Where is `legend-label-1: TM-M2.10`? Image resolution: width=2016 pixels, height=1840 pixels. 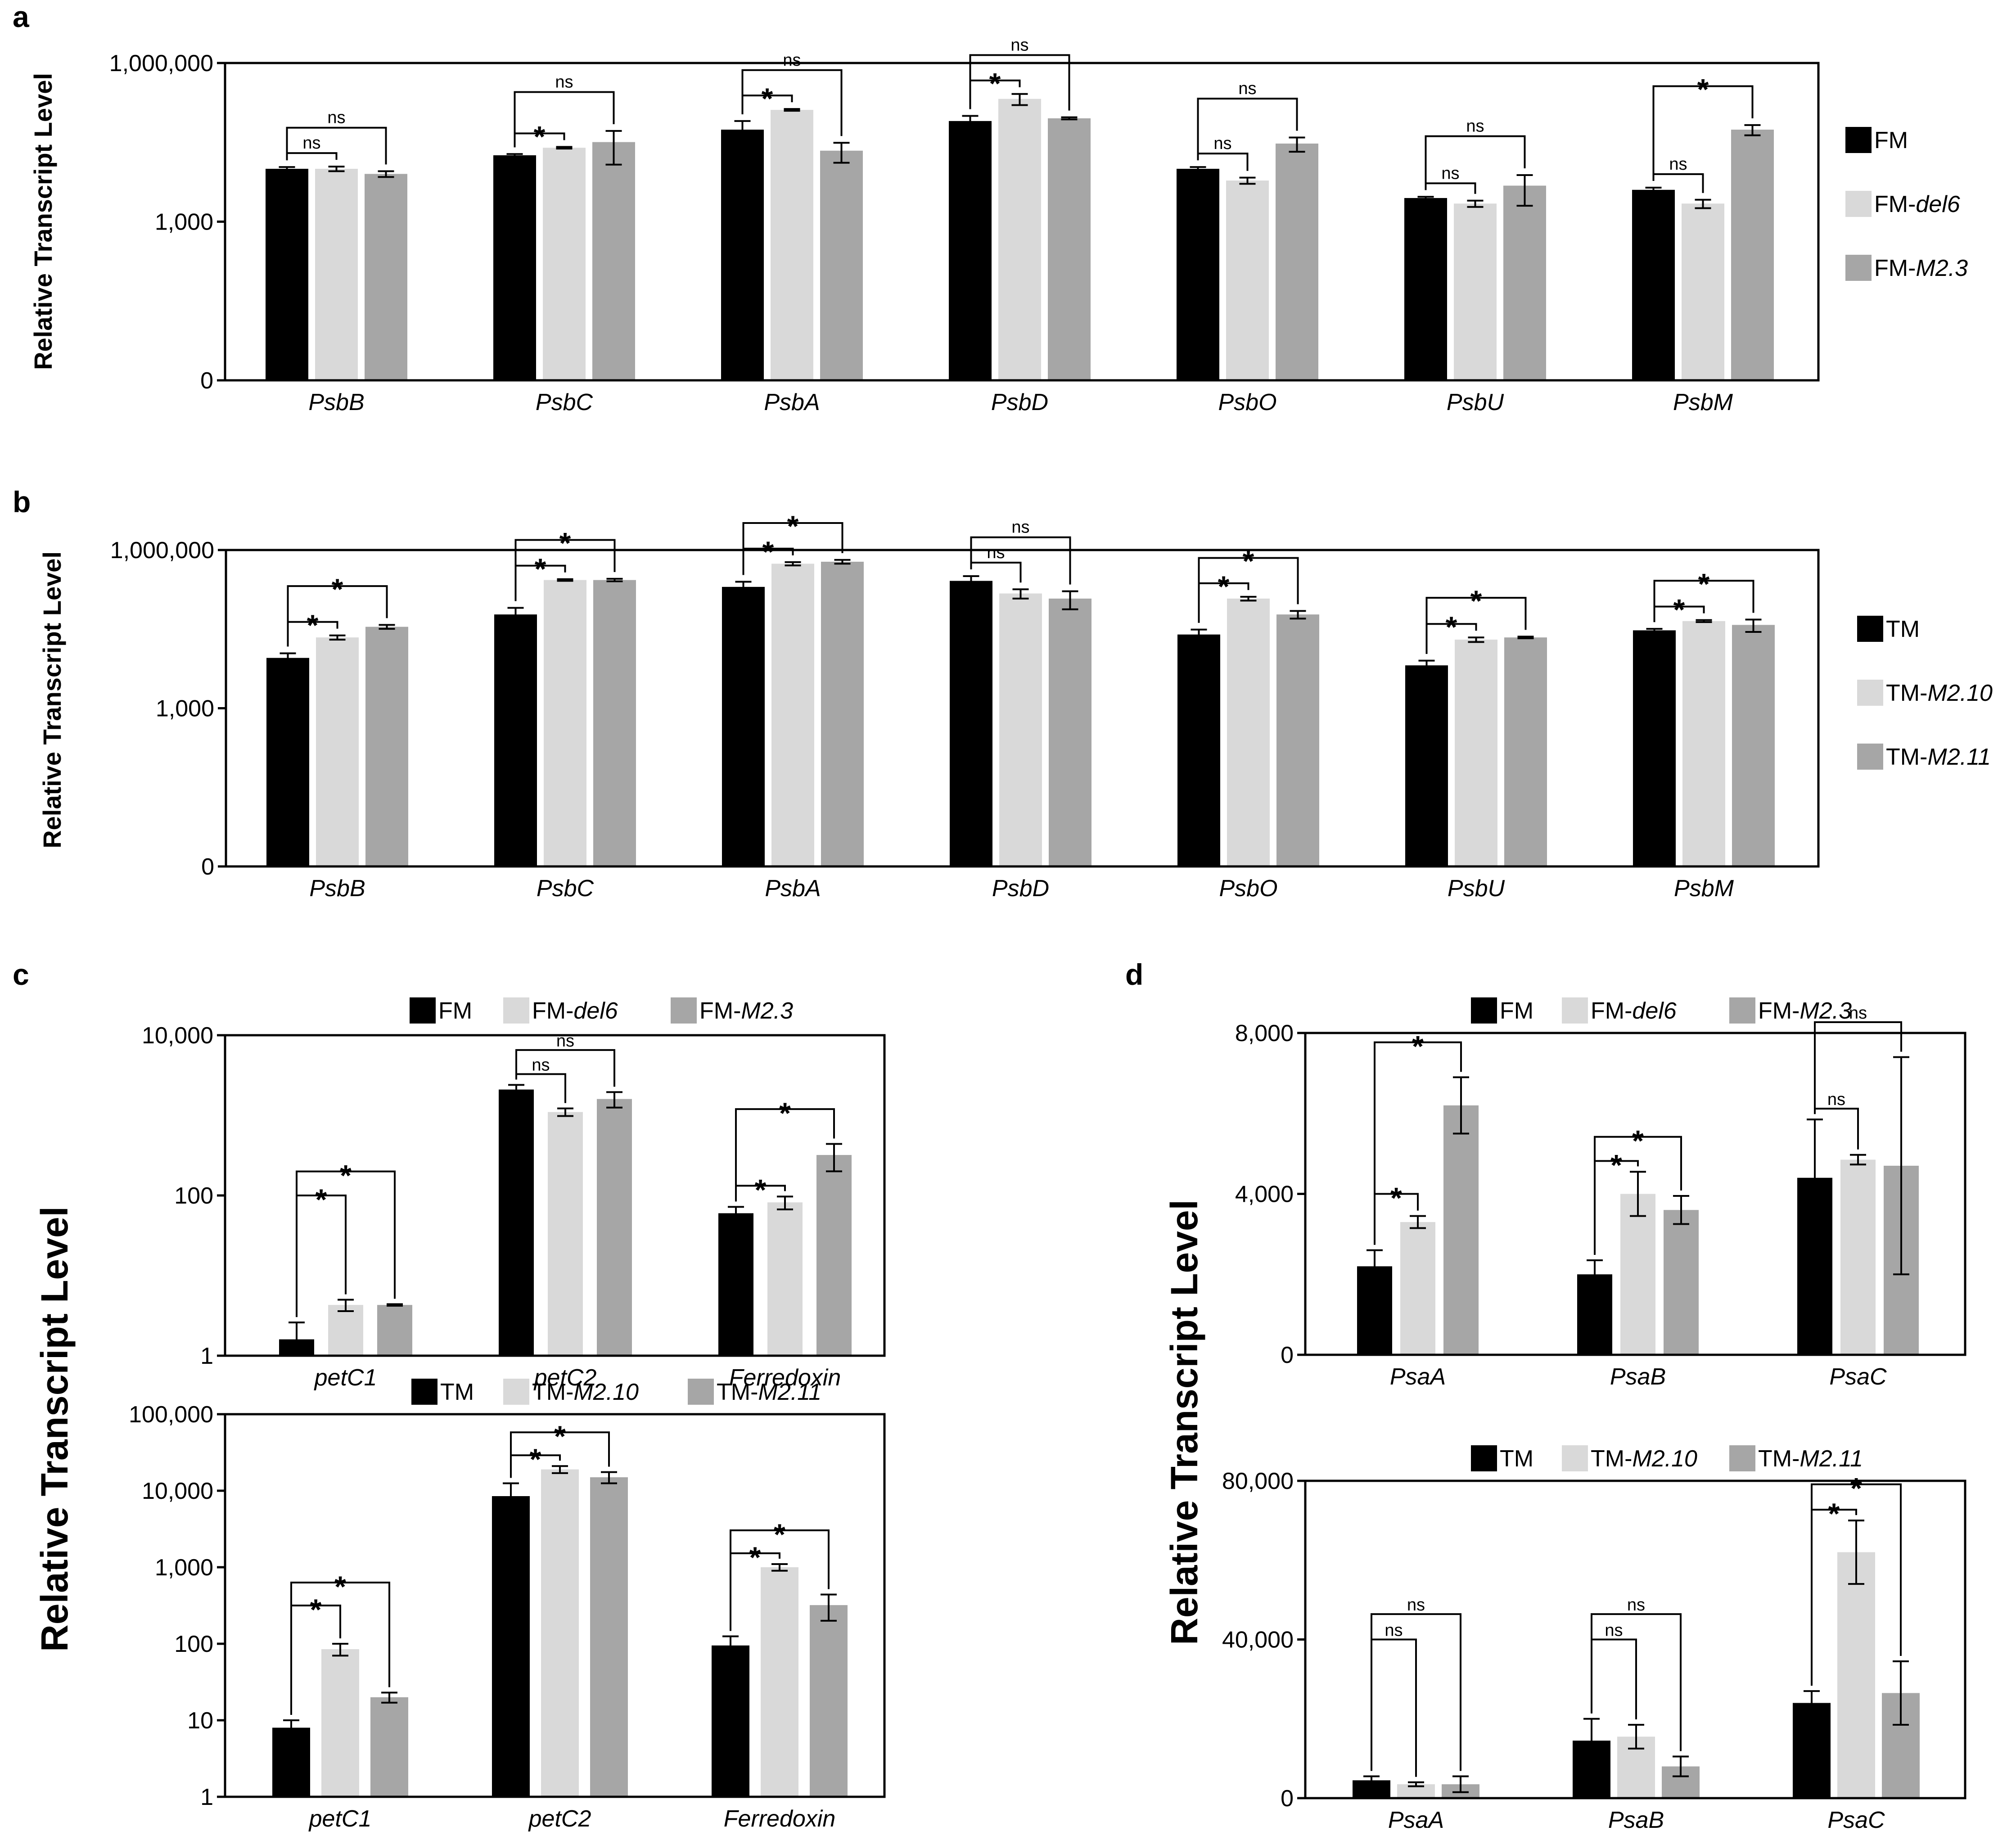 legend-label-1: TM-M2.10 is located at coordinates (1939, 693).